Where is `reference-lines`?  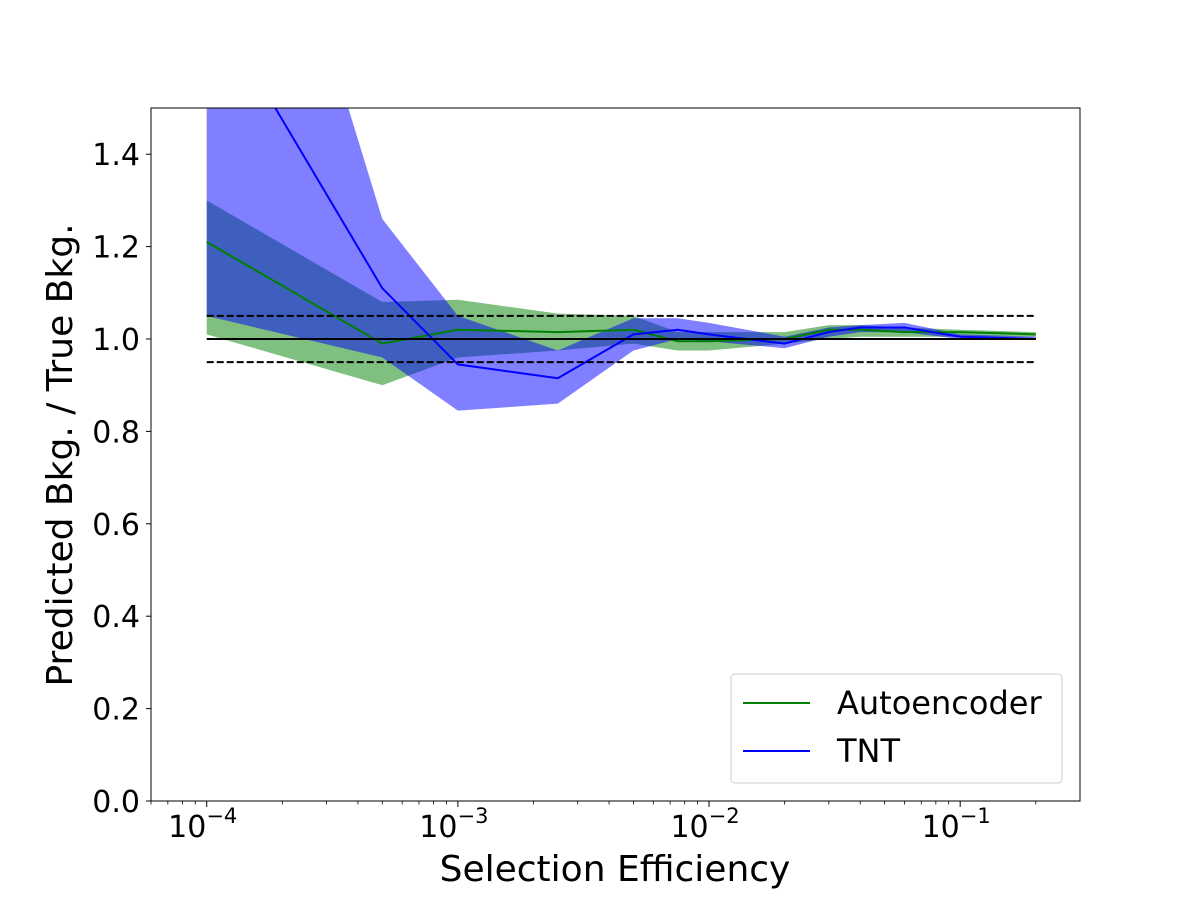 reference-lines is located at coordinates (621, 339).